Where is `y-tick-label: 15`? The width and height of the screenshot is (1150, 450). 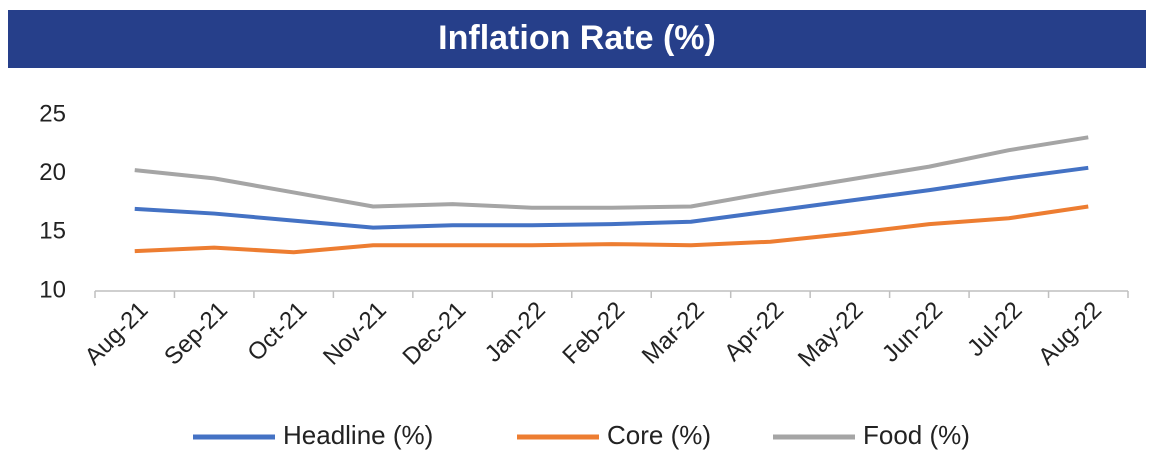 y-tick-label: 15 is located at coordinates (52, 231).